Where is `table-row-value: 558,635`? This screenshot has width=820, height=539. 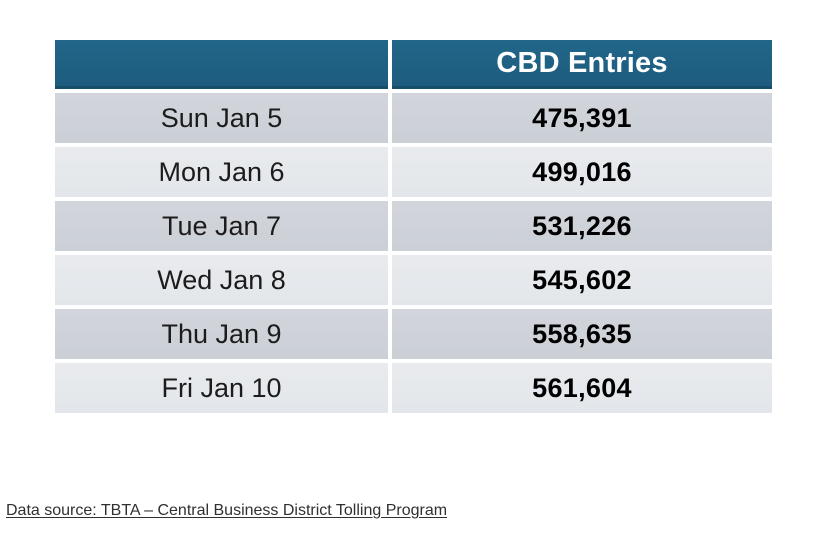
table-row-value: 558,635 is located at coordinates (582, 334).